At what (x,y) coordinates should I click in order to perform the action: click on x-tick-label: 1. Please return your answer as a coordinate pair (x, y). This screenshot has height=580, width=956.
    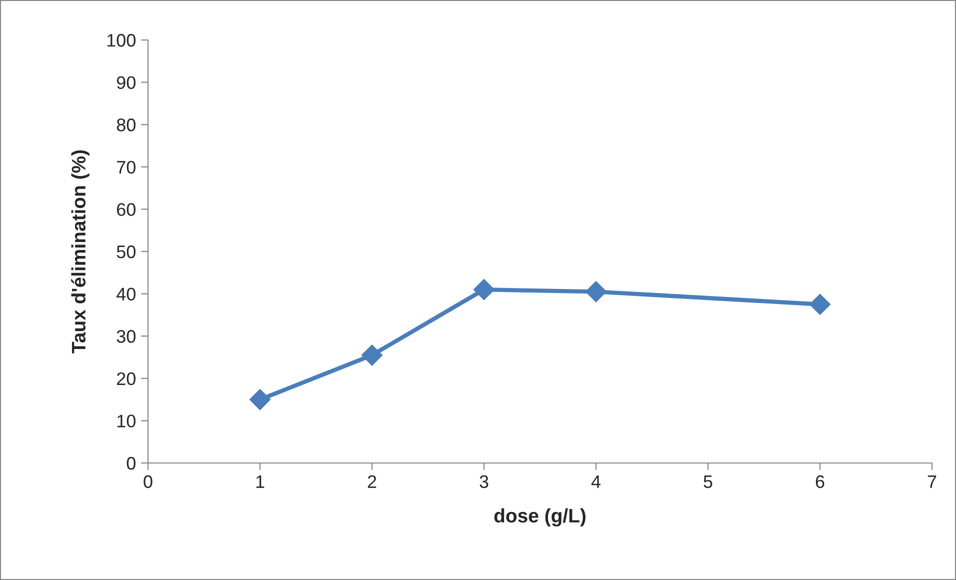
    Looking at the image, I should click on (260, 481).